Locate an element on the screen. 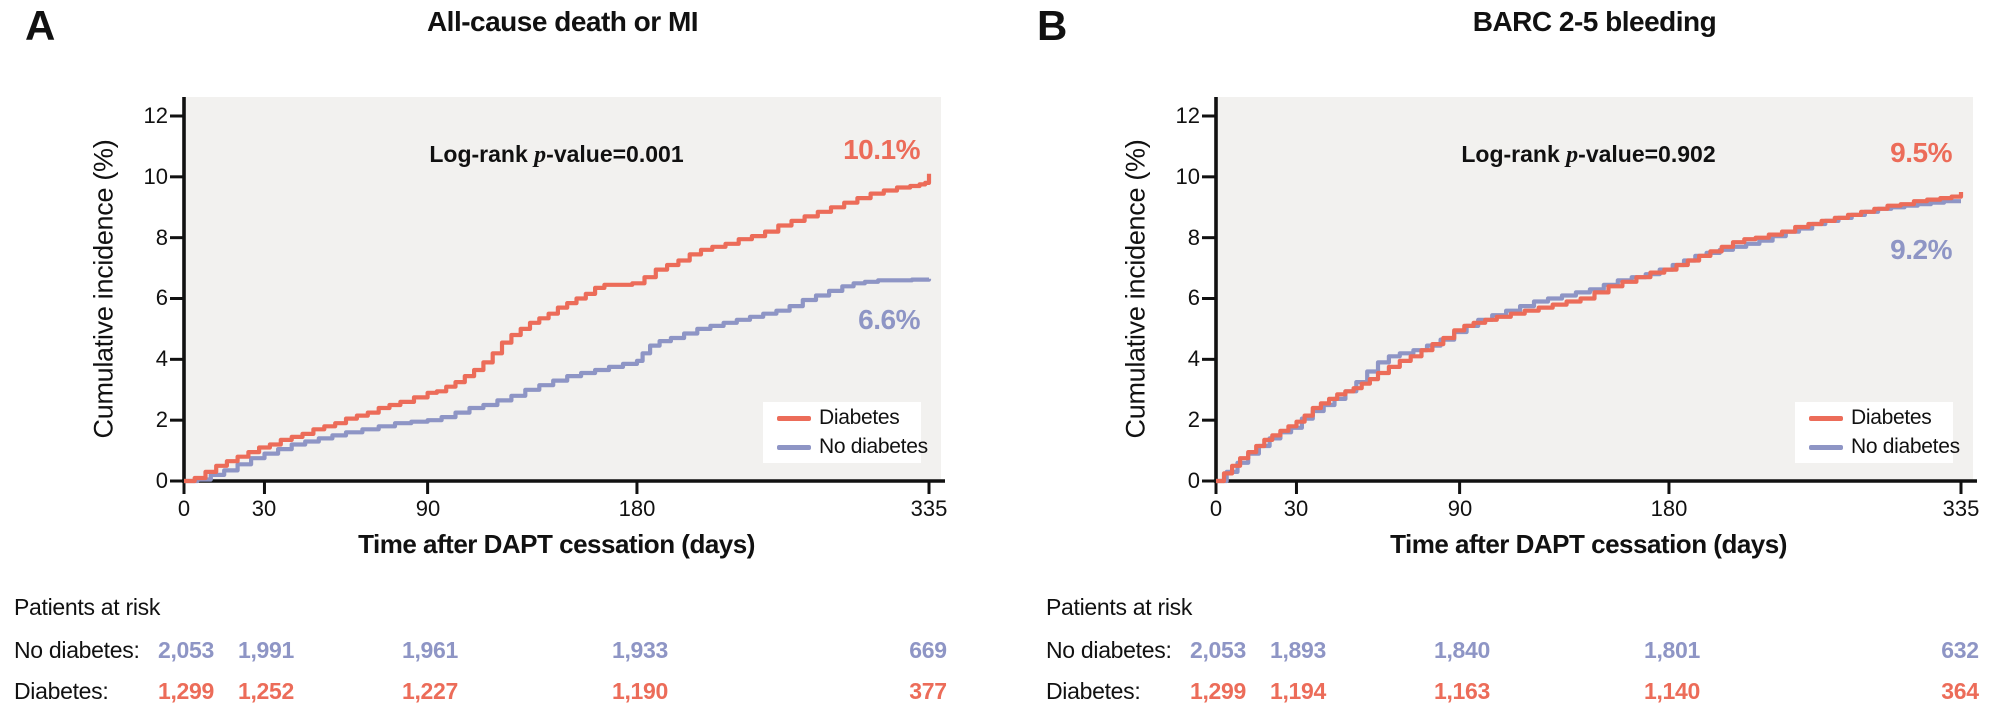 Image resolution: width=2009 pixels, height=715 pixels. curve-end-label-no-diabetes: 6.6% is located at coordinates (889, 319).